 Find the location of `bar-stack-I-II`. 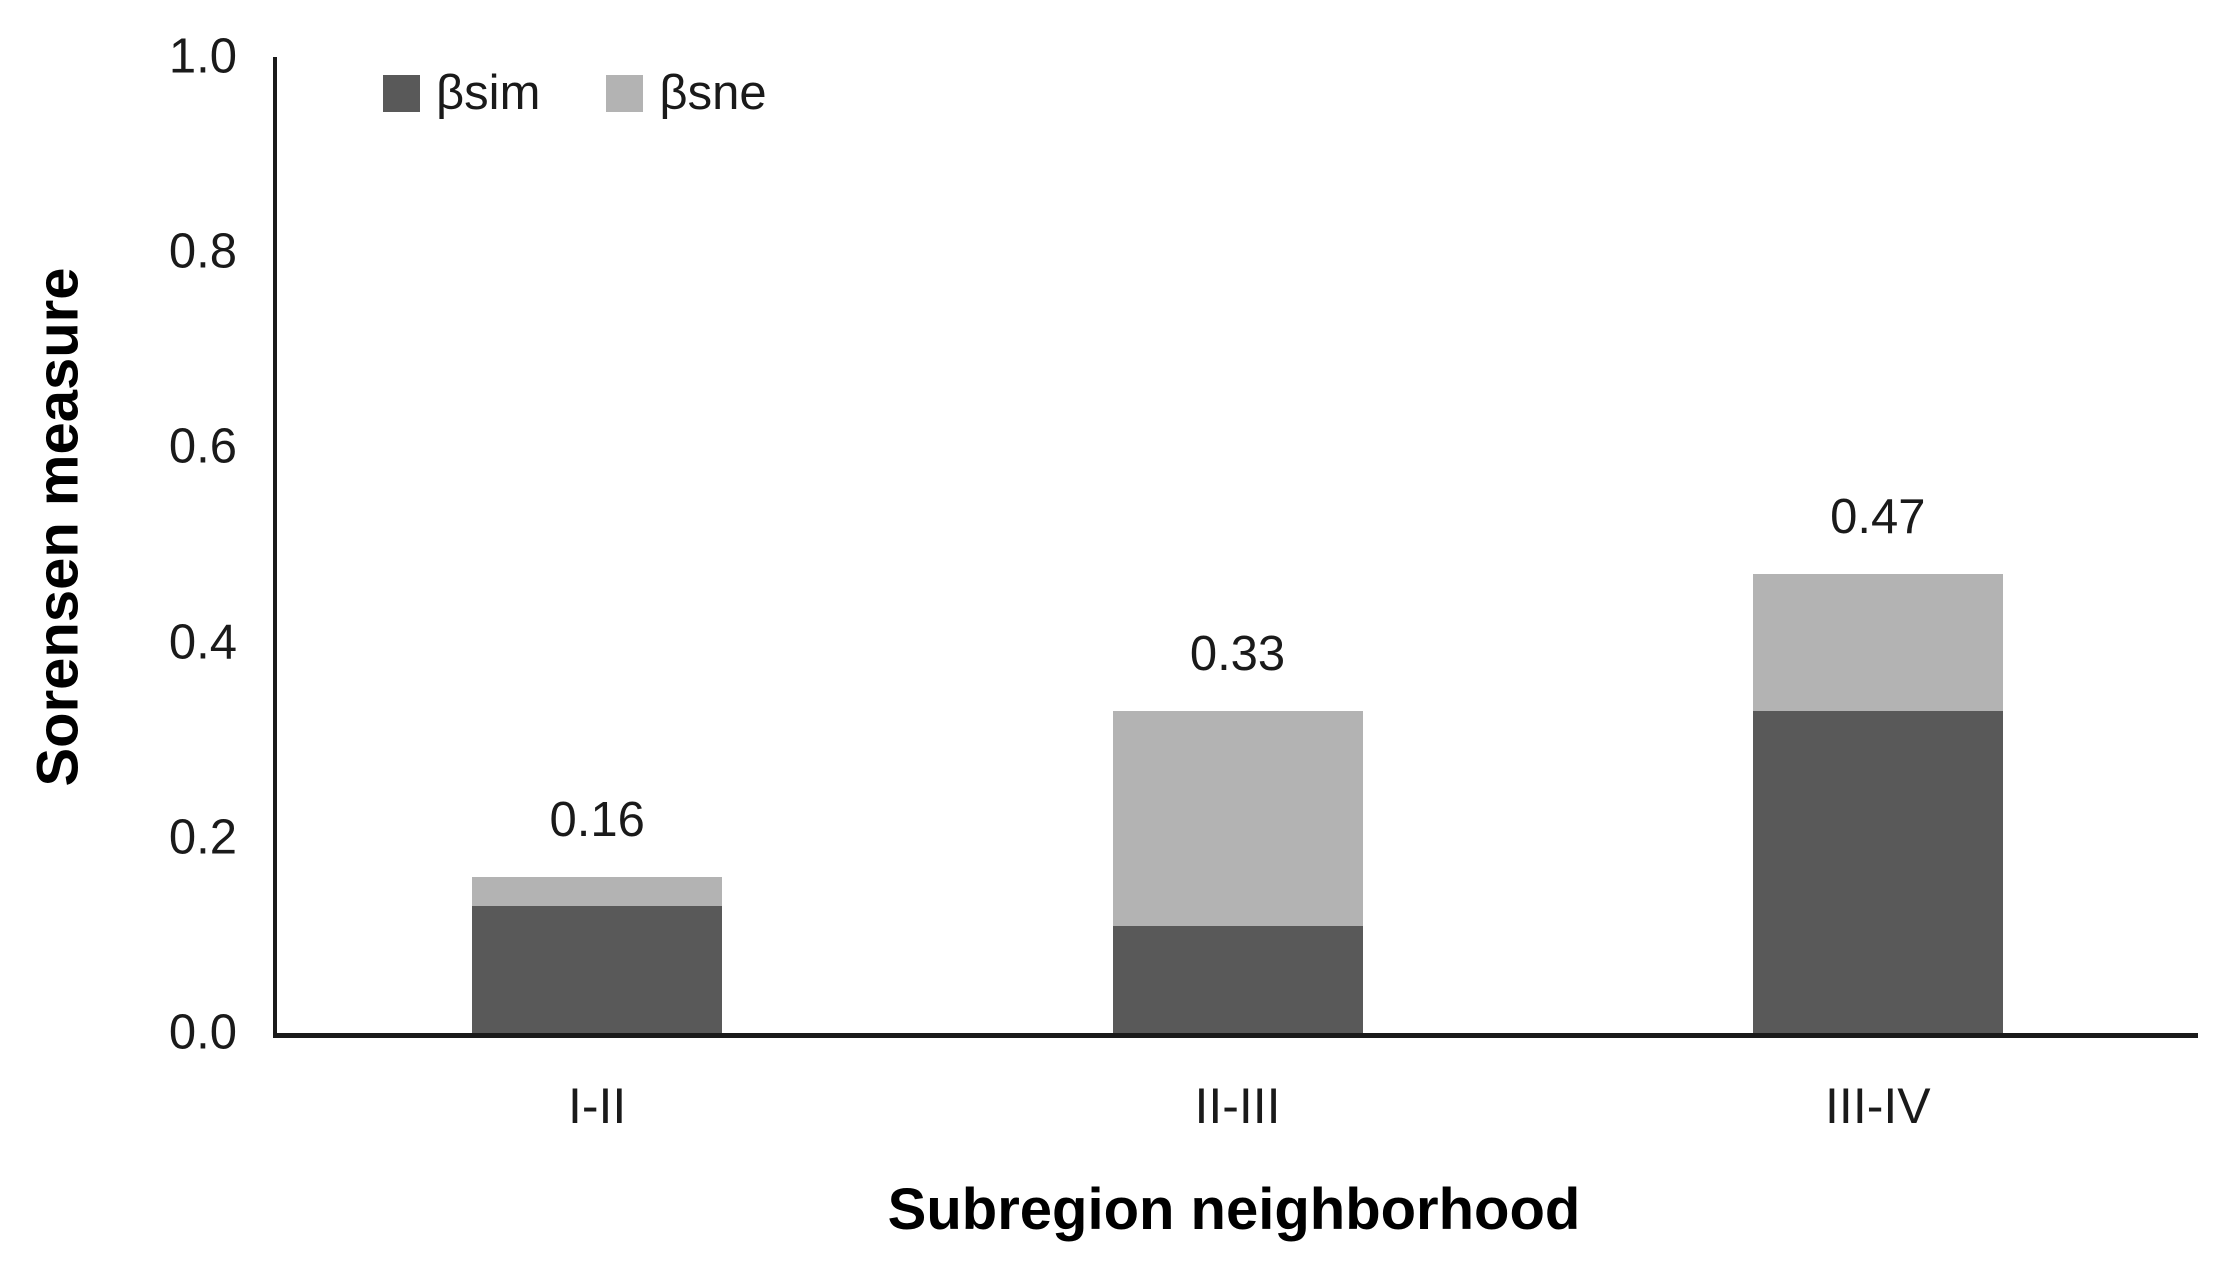

bar-stack-I-II is located at coordinates (597, 954).